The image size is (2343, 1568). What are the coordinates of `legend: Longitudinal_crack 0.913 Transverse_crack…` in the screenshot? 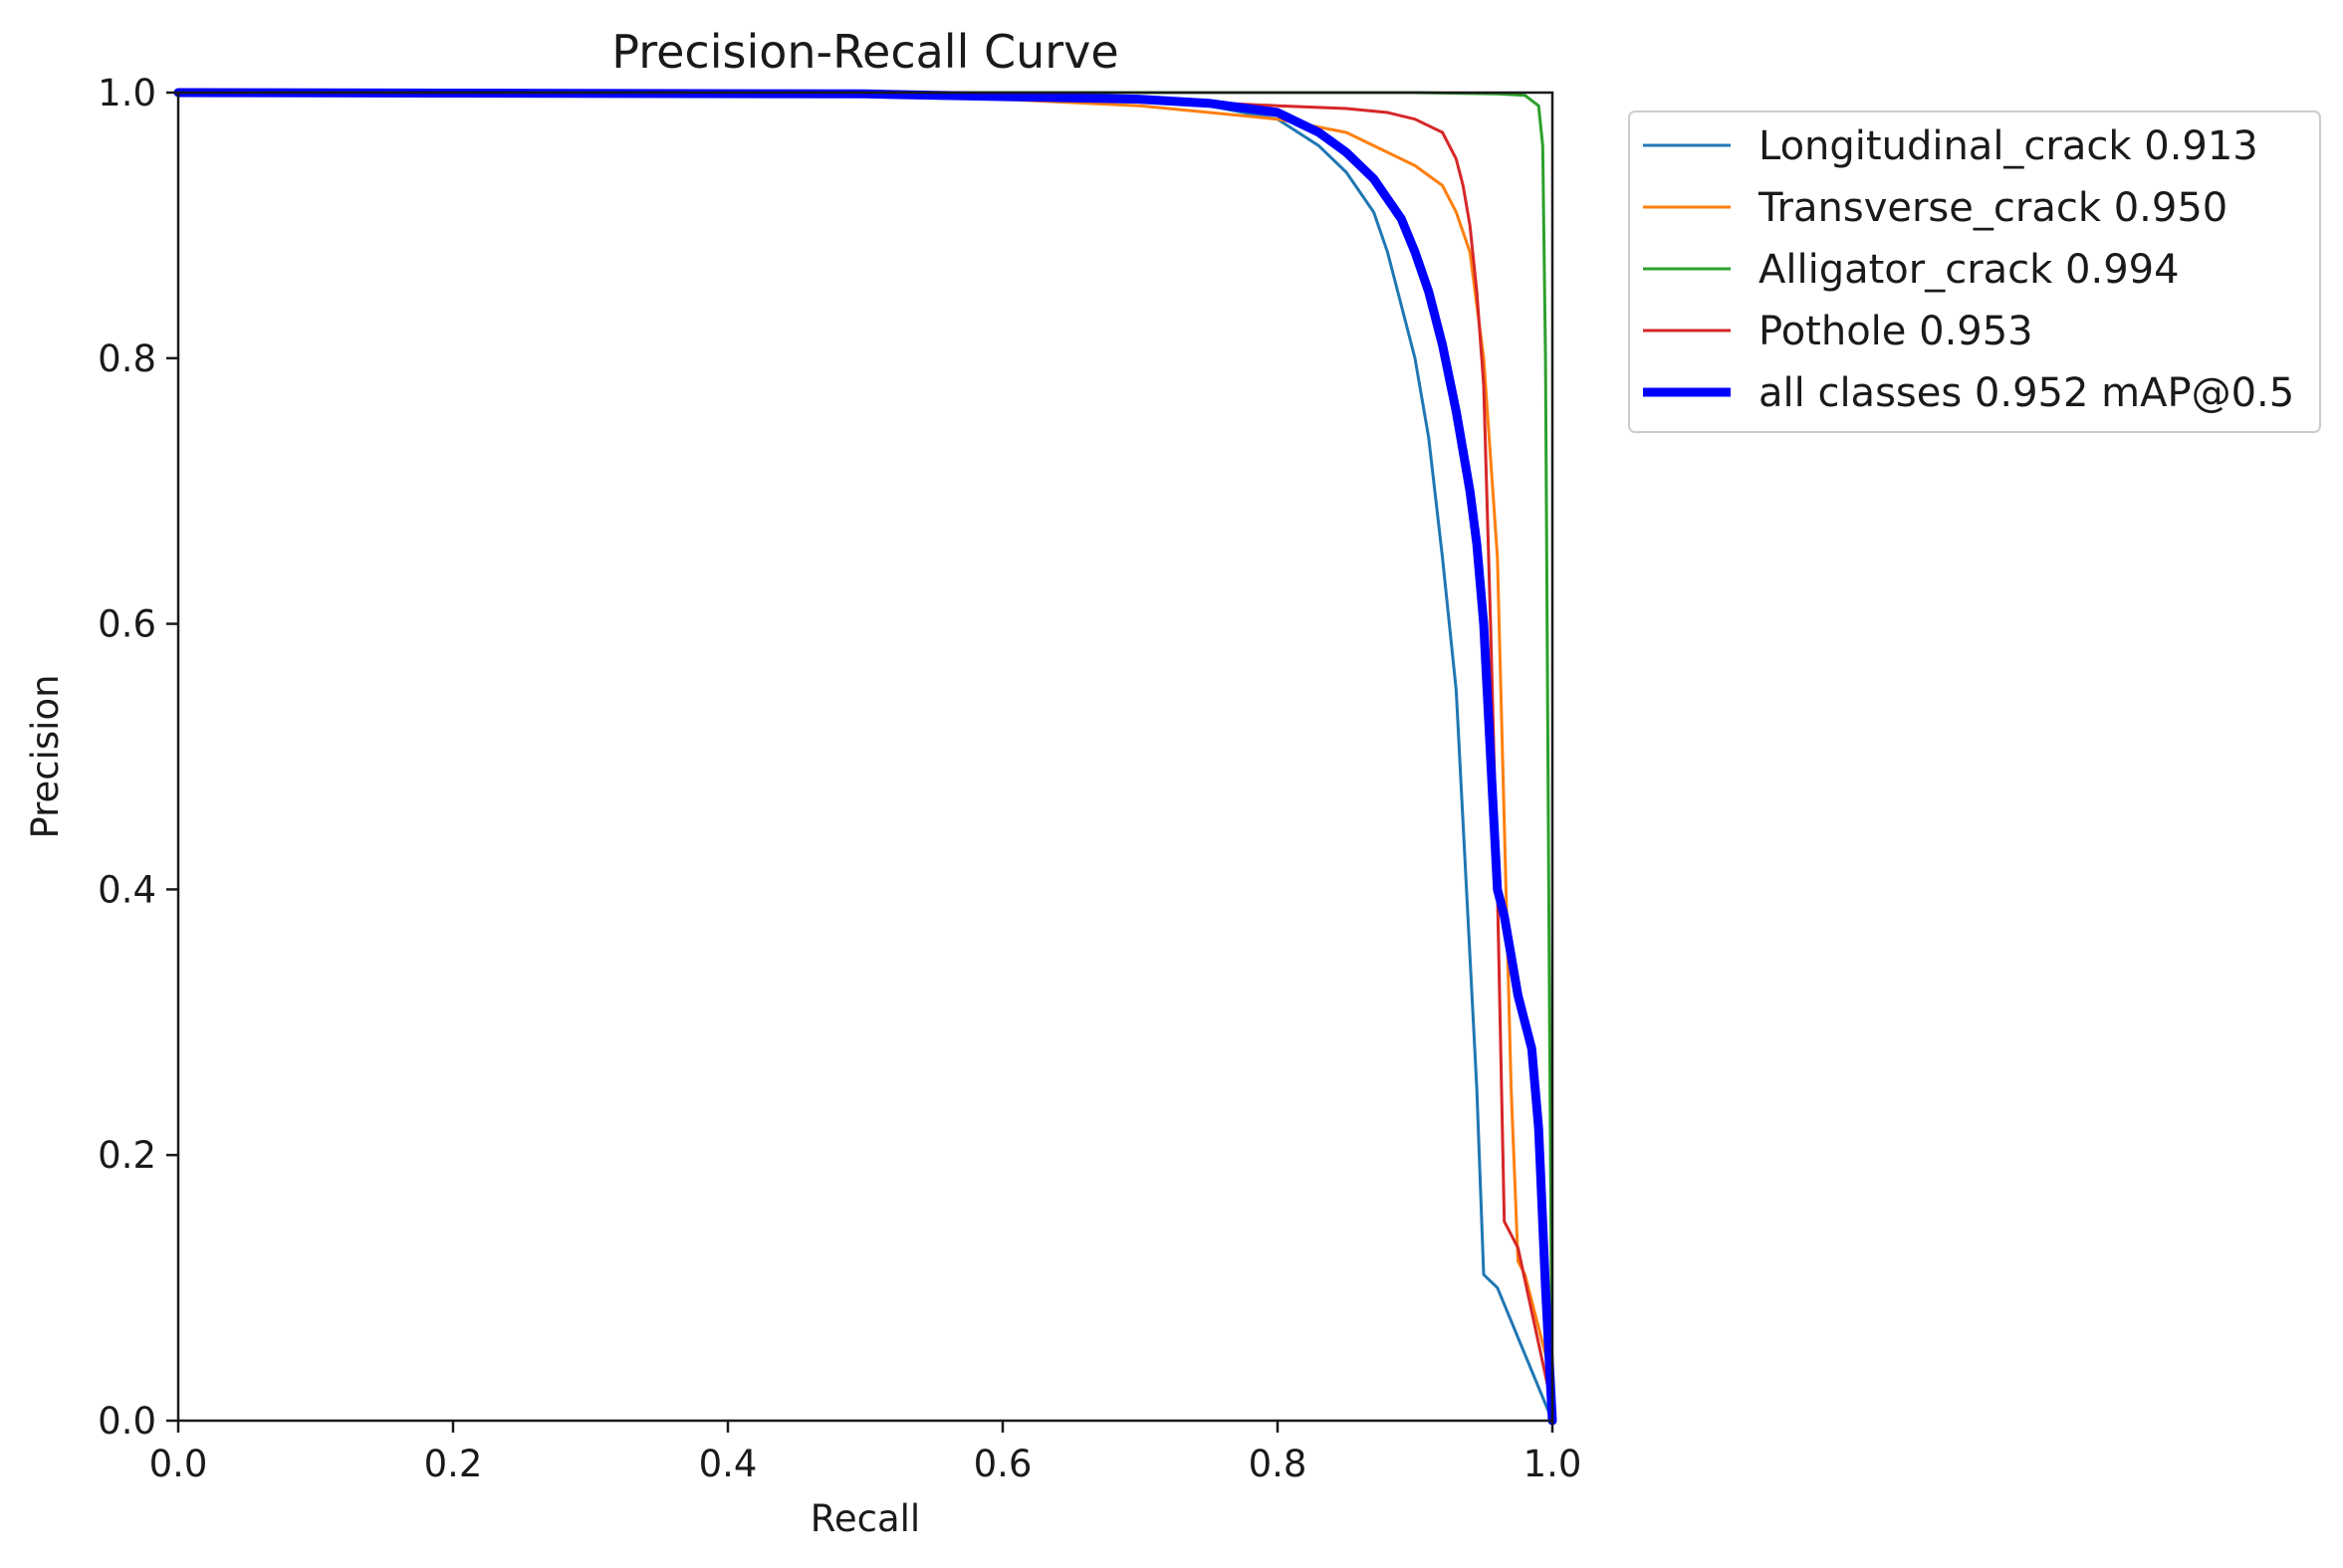 It's located at (1974, 272).